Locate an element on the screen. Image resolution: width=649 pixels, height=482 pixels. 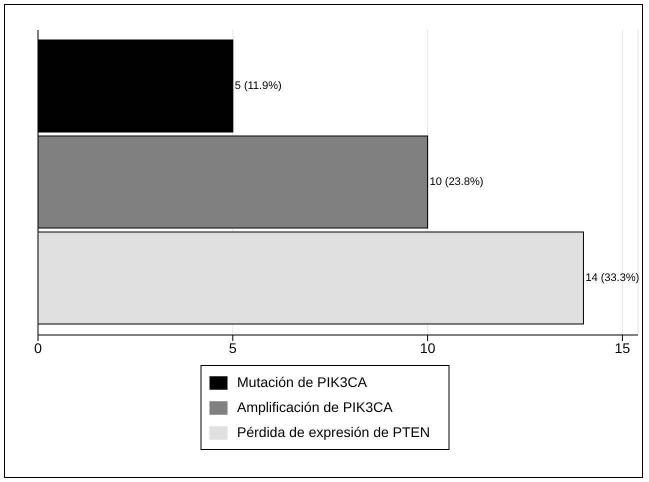
legend-label: Amplificación de PIK3CA is located at coordinates (315, 407).